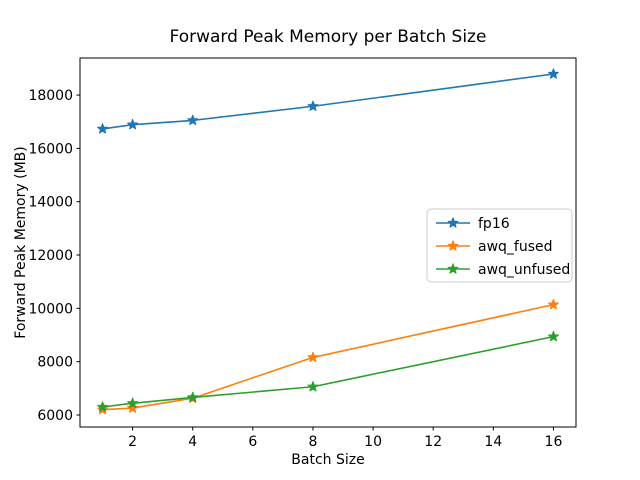 This screenshot has width=640, height=480. I want to click on x-tick-label: 16, so click(554, 442).